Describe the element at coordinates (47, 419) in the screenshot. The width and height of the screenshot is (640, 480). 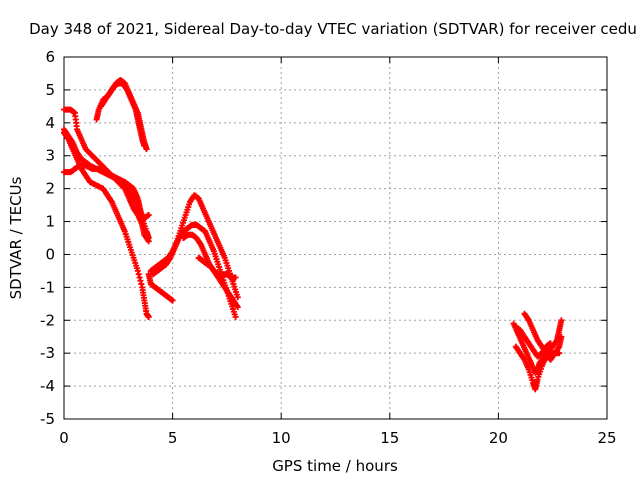
I see `y-tick-label: -5` at that location.